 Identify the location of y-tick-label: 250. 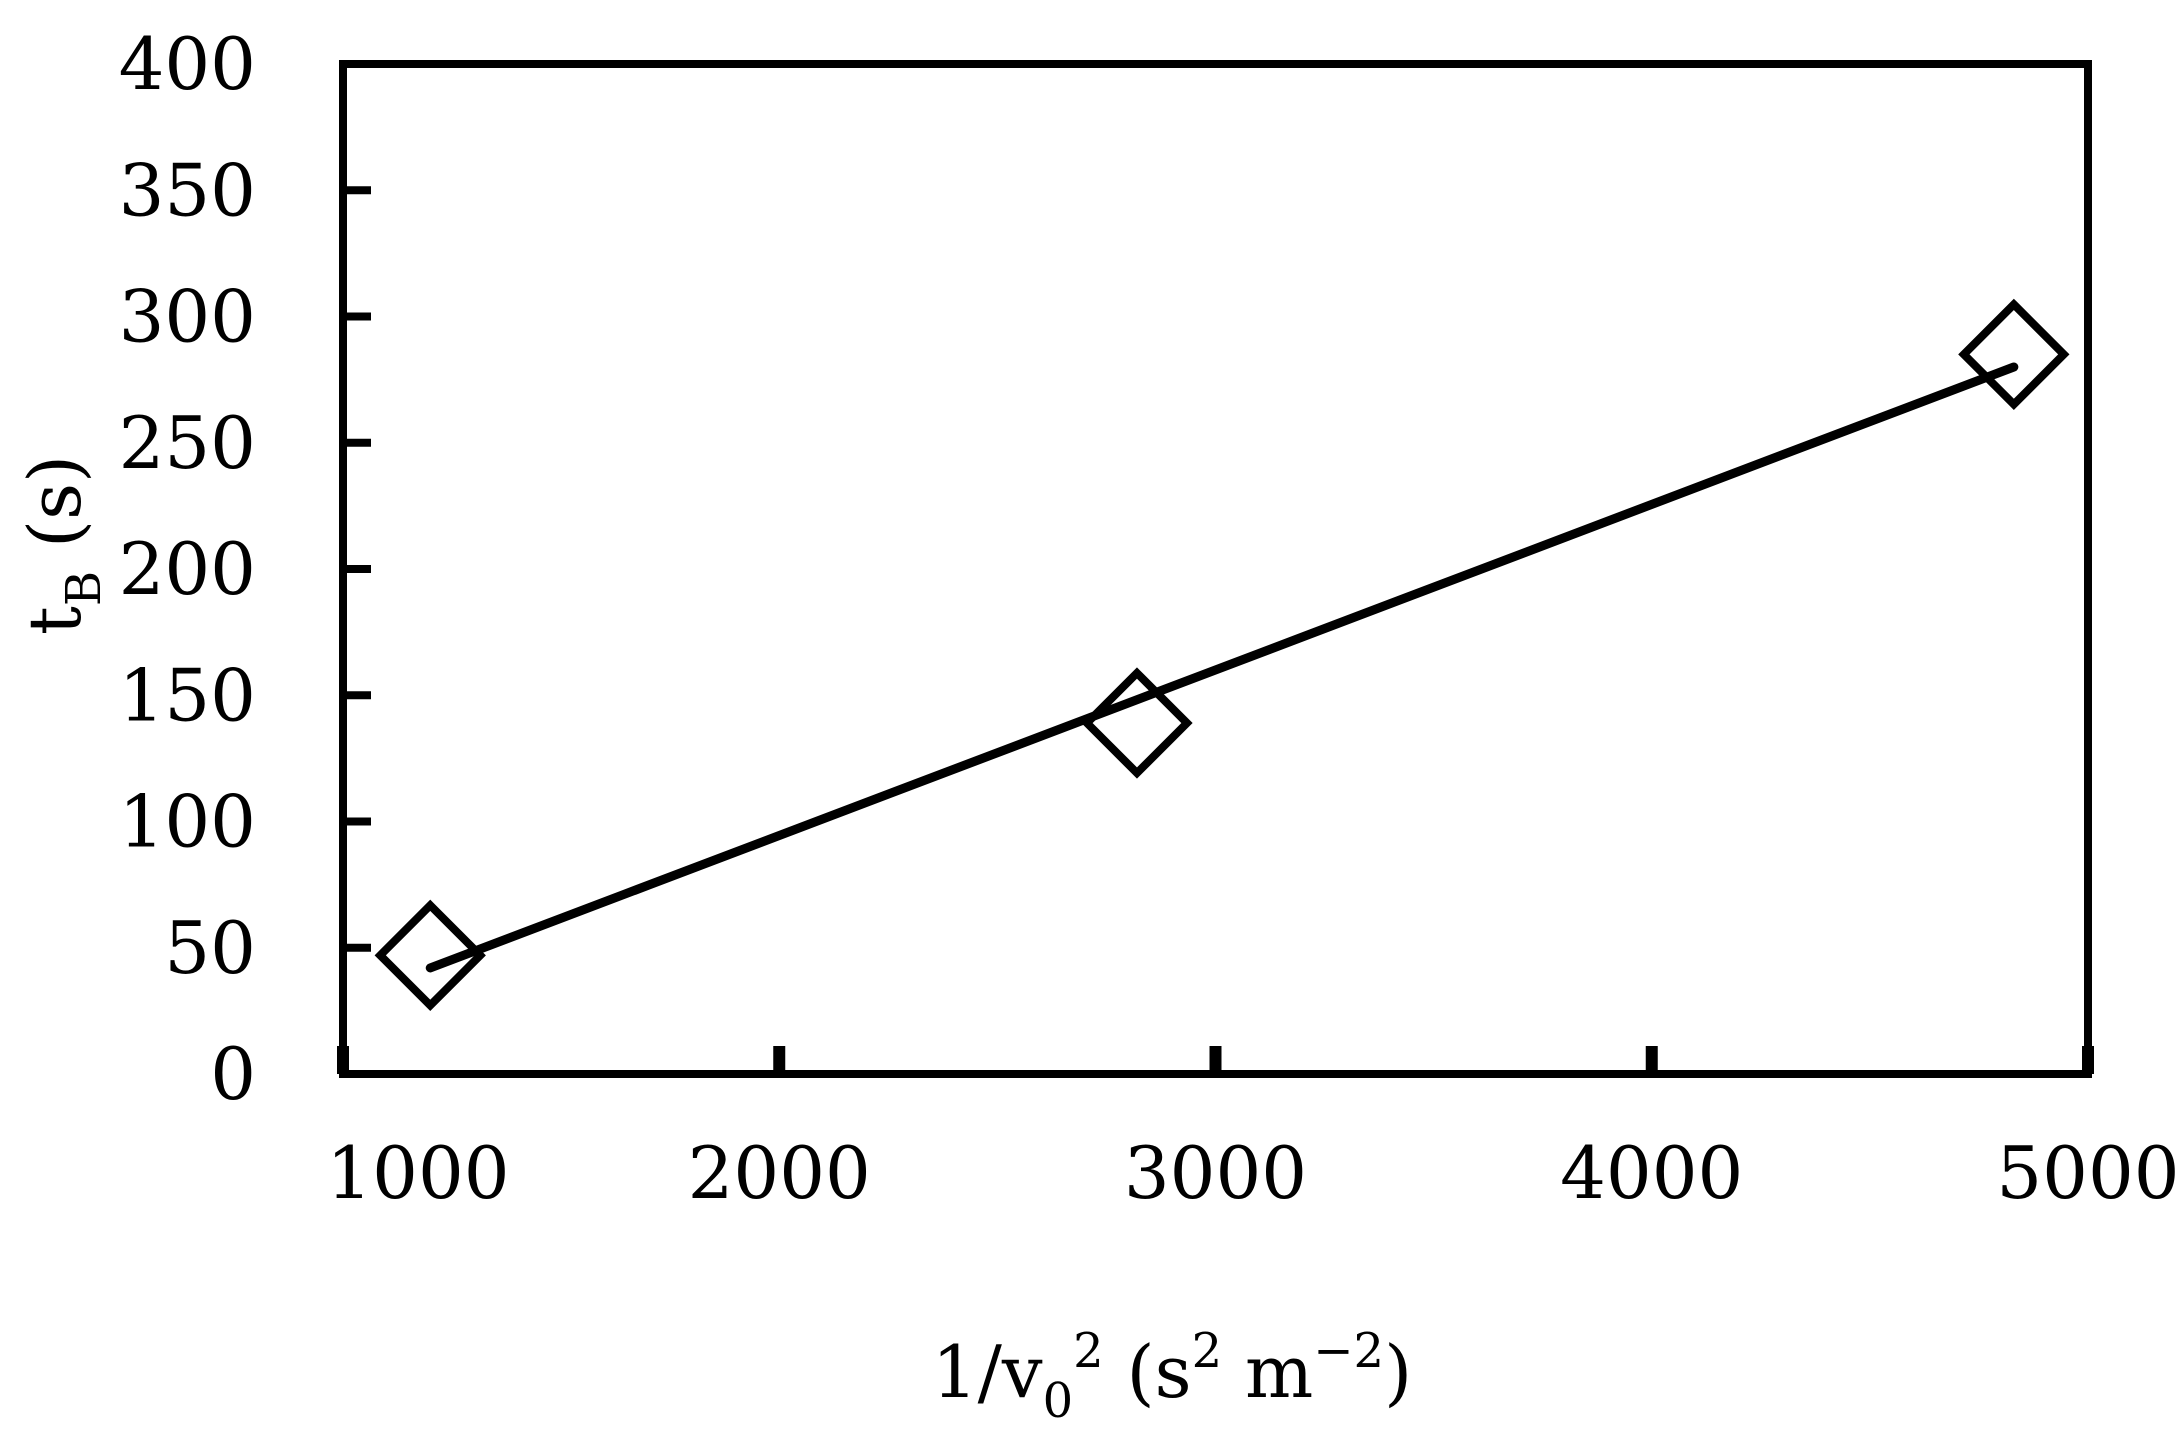
(187, 443).